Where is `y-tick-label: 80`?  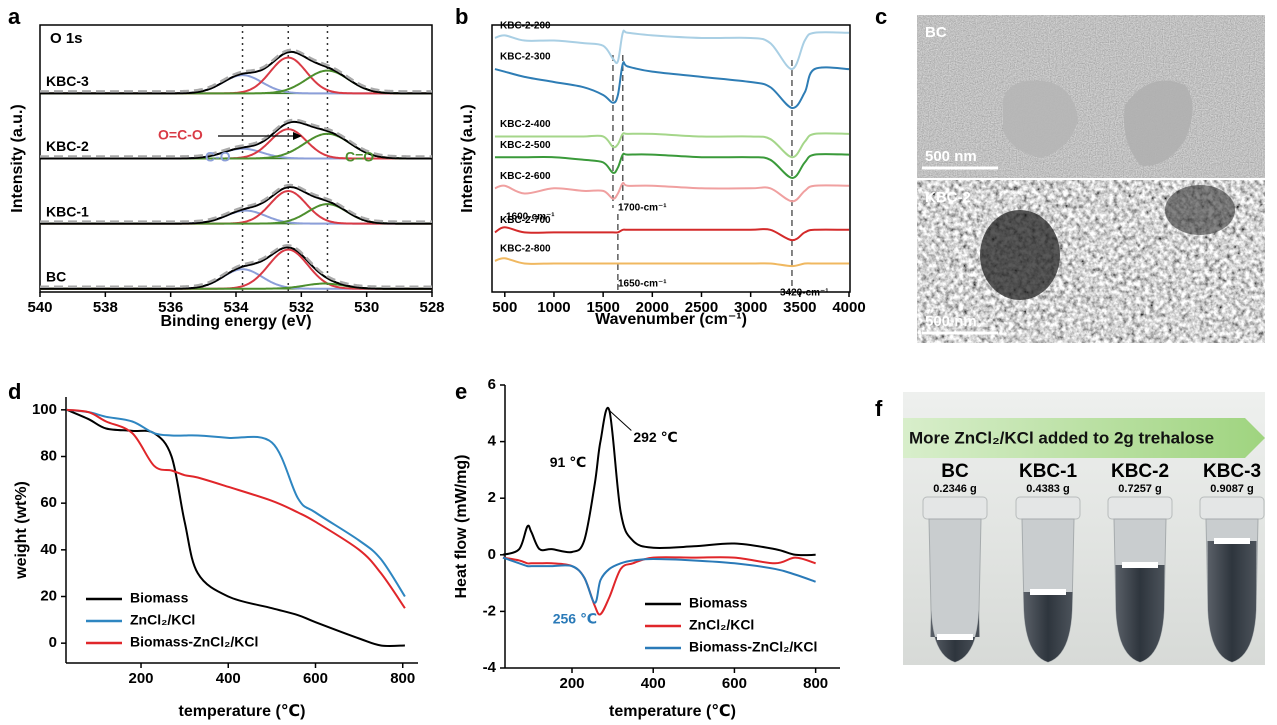
y-tick-label: 80 is located at coordinates (48, 455).